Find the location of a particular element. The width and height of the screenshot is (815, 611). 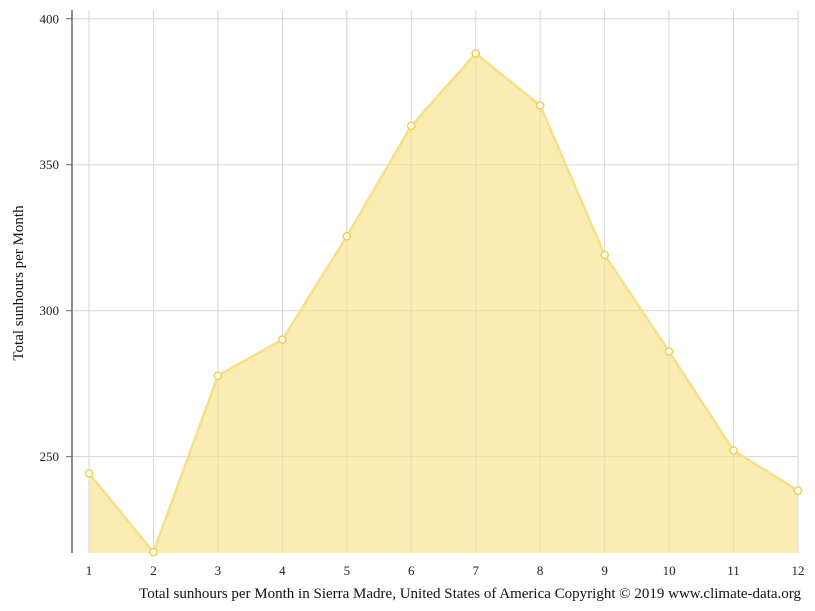

y-tick-label: 250 is located at coordinates (50, 456).